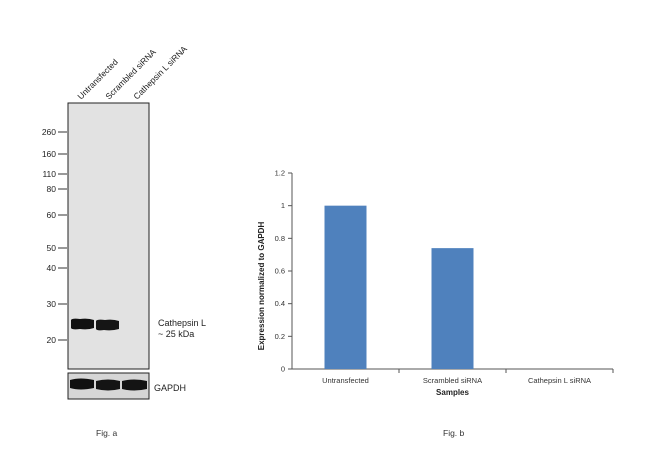 This screenshot has width=650, height=469. I want to click on fig-b-caption: Fig. b, so click(454, 433).